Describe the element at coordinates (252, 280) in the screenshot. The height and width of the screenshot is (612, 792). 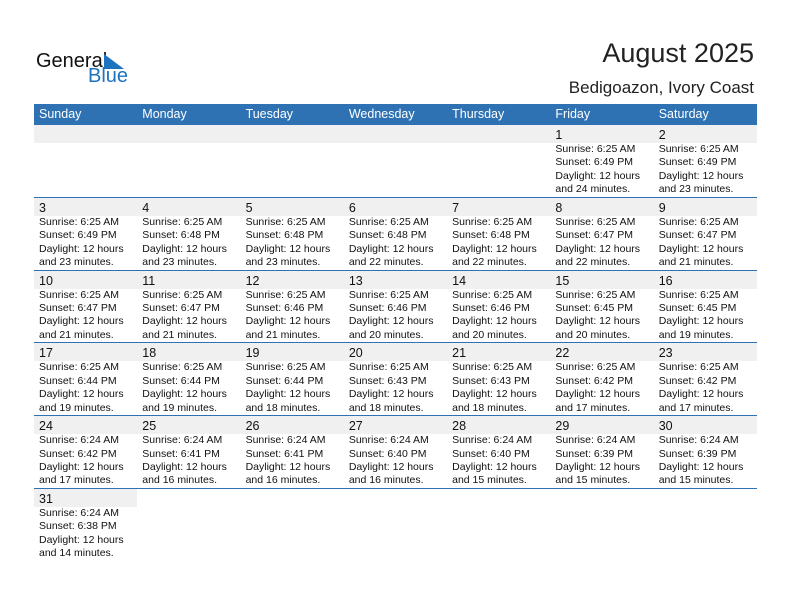
I see `day-number: 12` at that location.